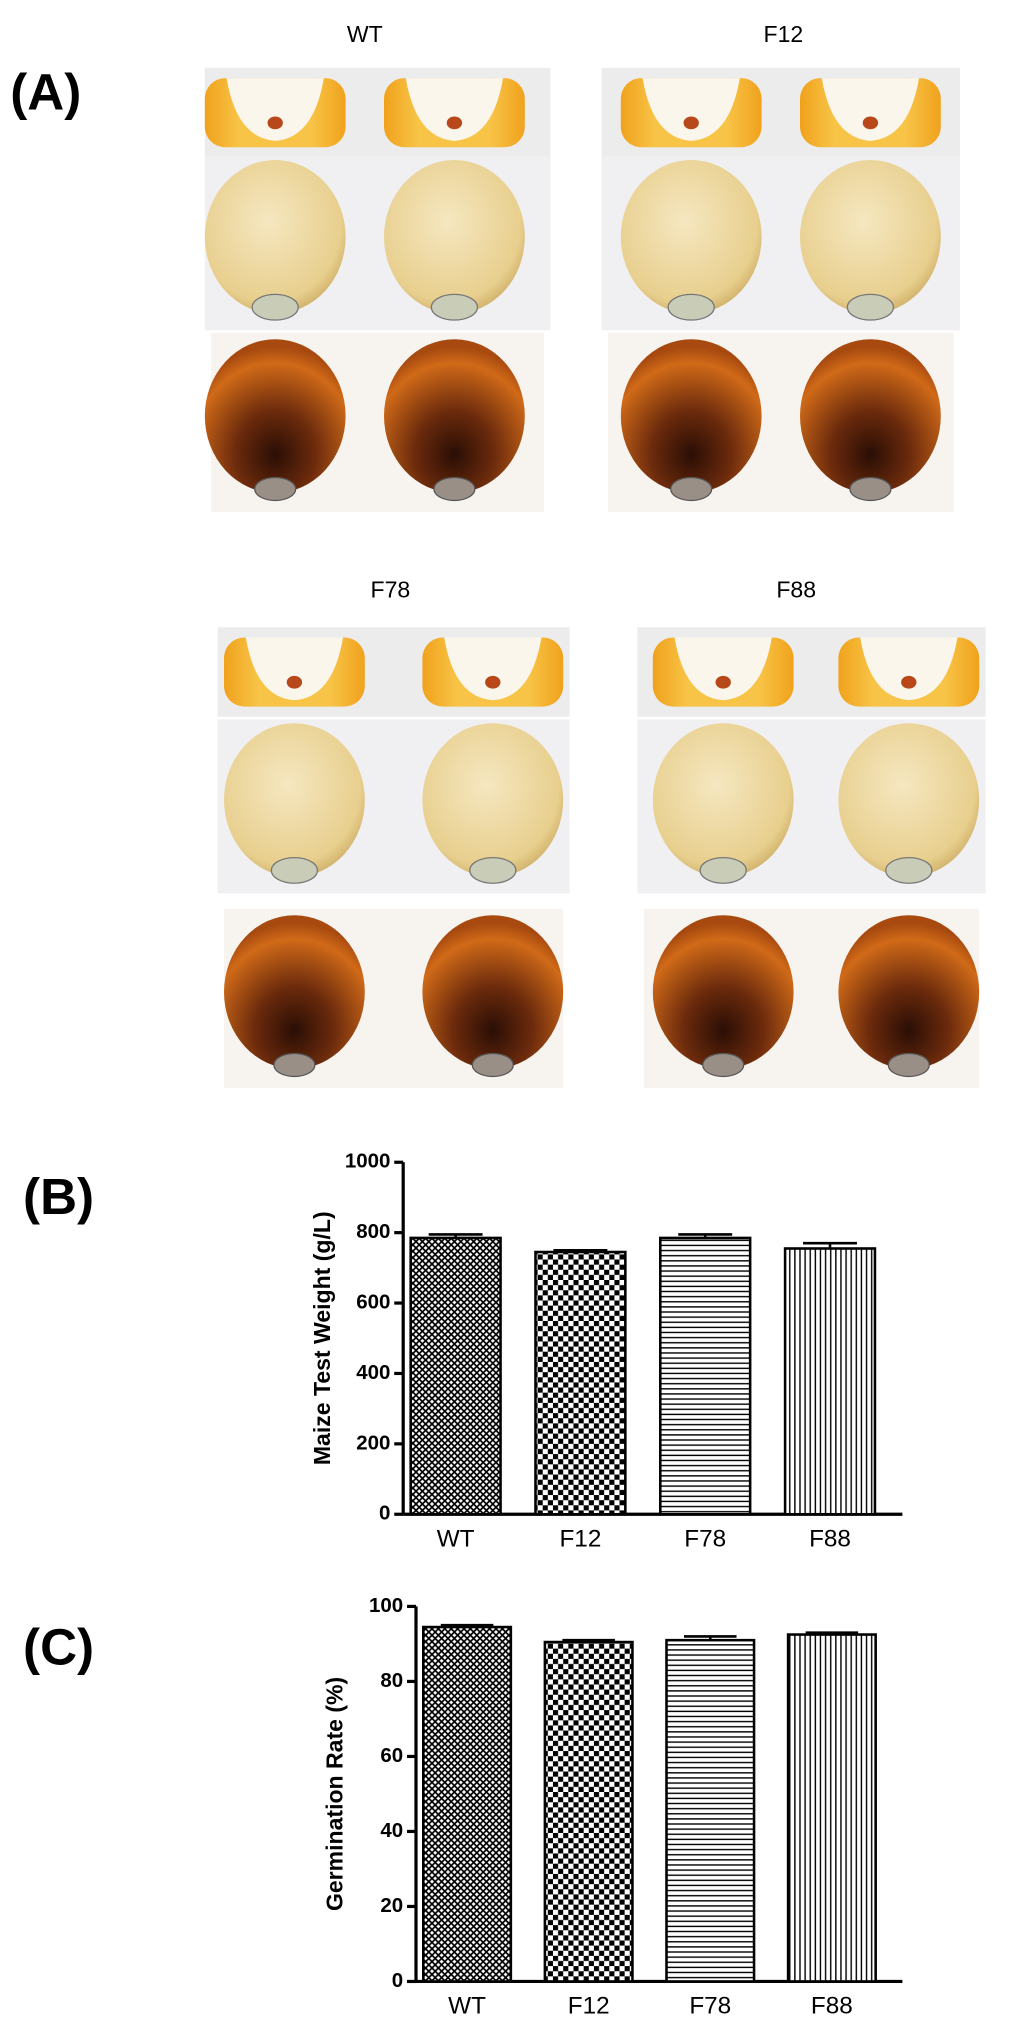 This screenshot has width=1024, height=2036. Describe the element at coordinates (45, 92) in the screenshot. I see `panel-label: (A)` at that location.